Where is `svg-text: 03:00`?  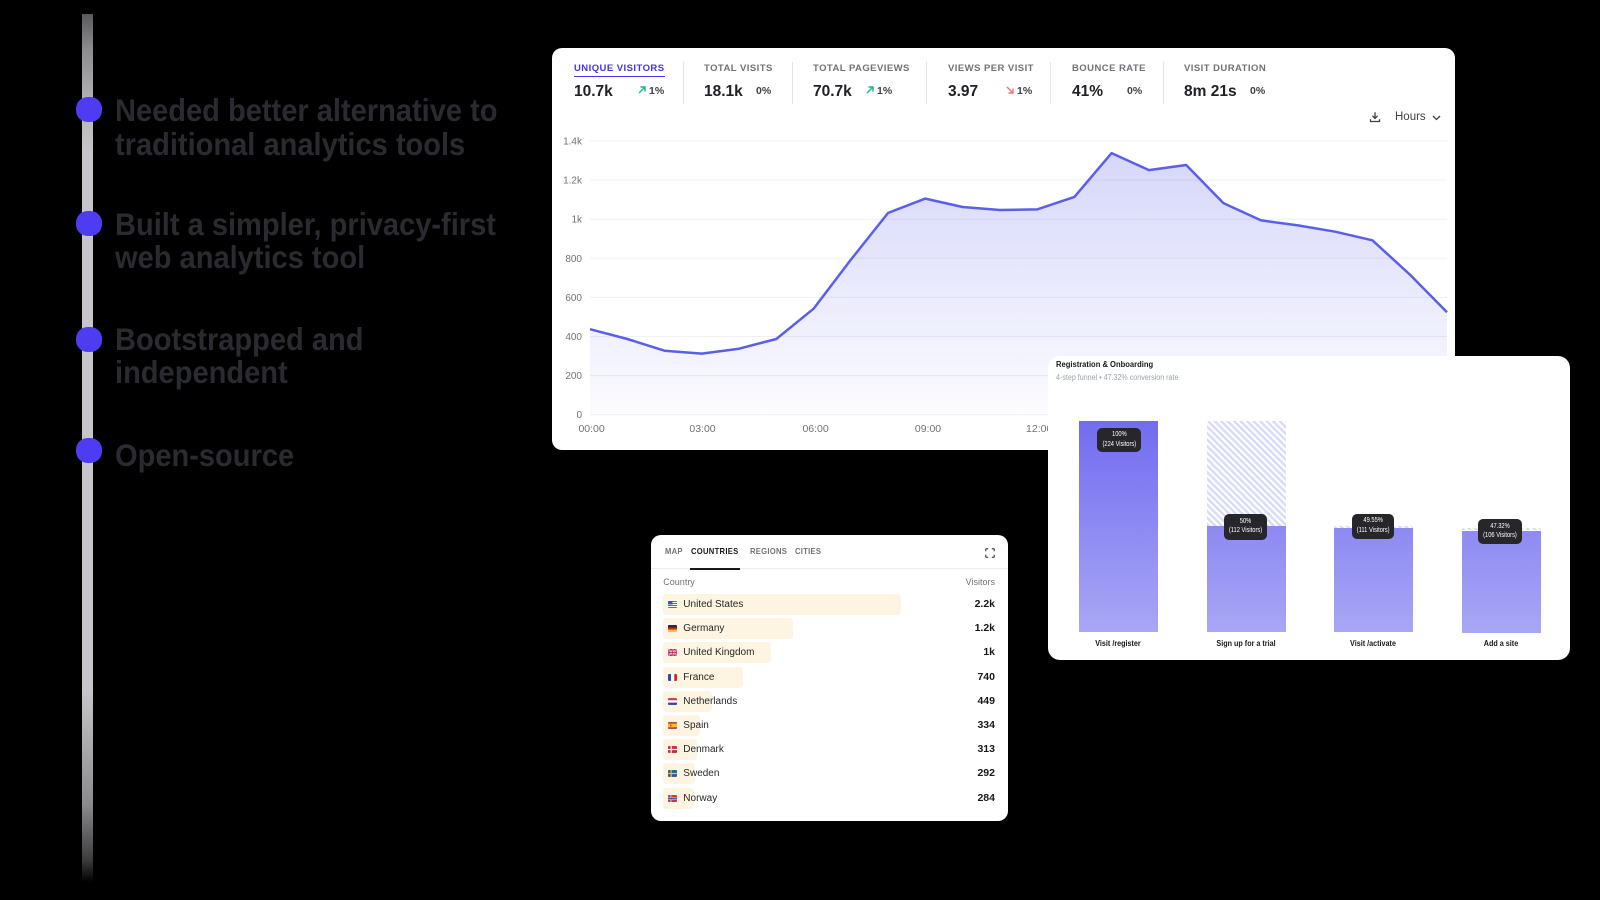 svg-text: 03:00 is located at coordinates (702, 429).